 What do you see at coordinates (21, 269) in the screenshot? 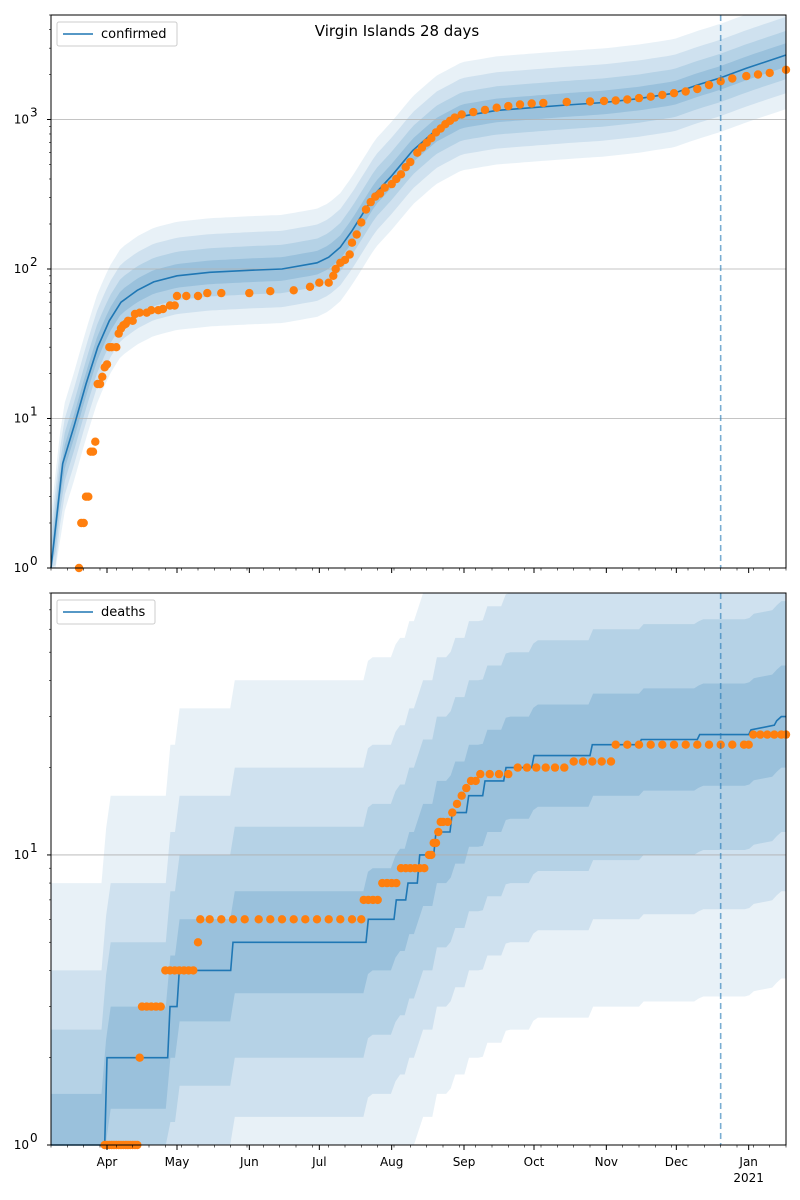
I see `y-tick-label-1e2: 10` at bounding box center [21, 269].